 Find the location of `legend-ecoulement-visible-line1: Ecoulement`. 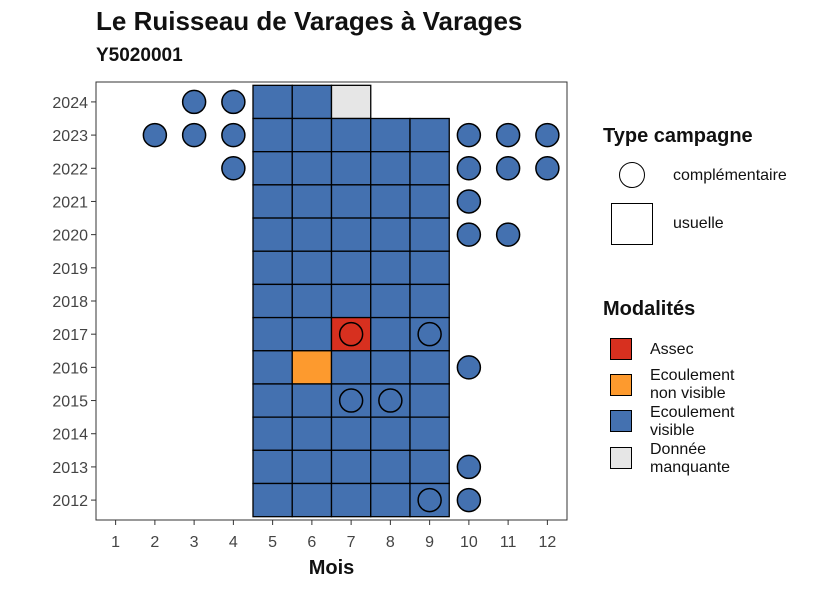

legend-ecoulement-visible-line1: Ecoulement is located at coordinates (692, 412).